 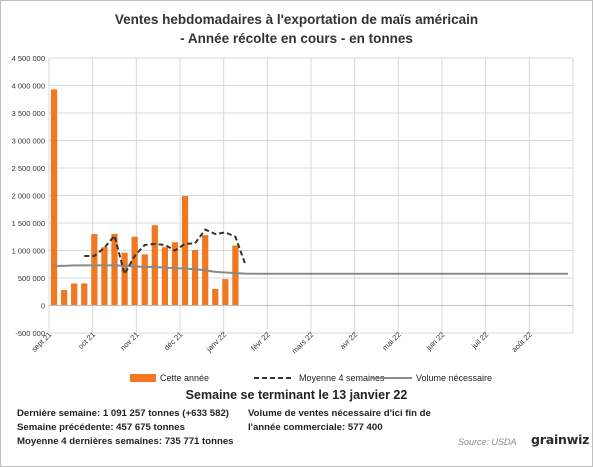 I want to click on y-tick-label: 1 500 000, so click(x=28, y=223).